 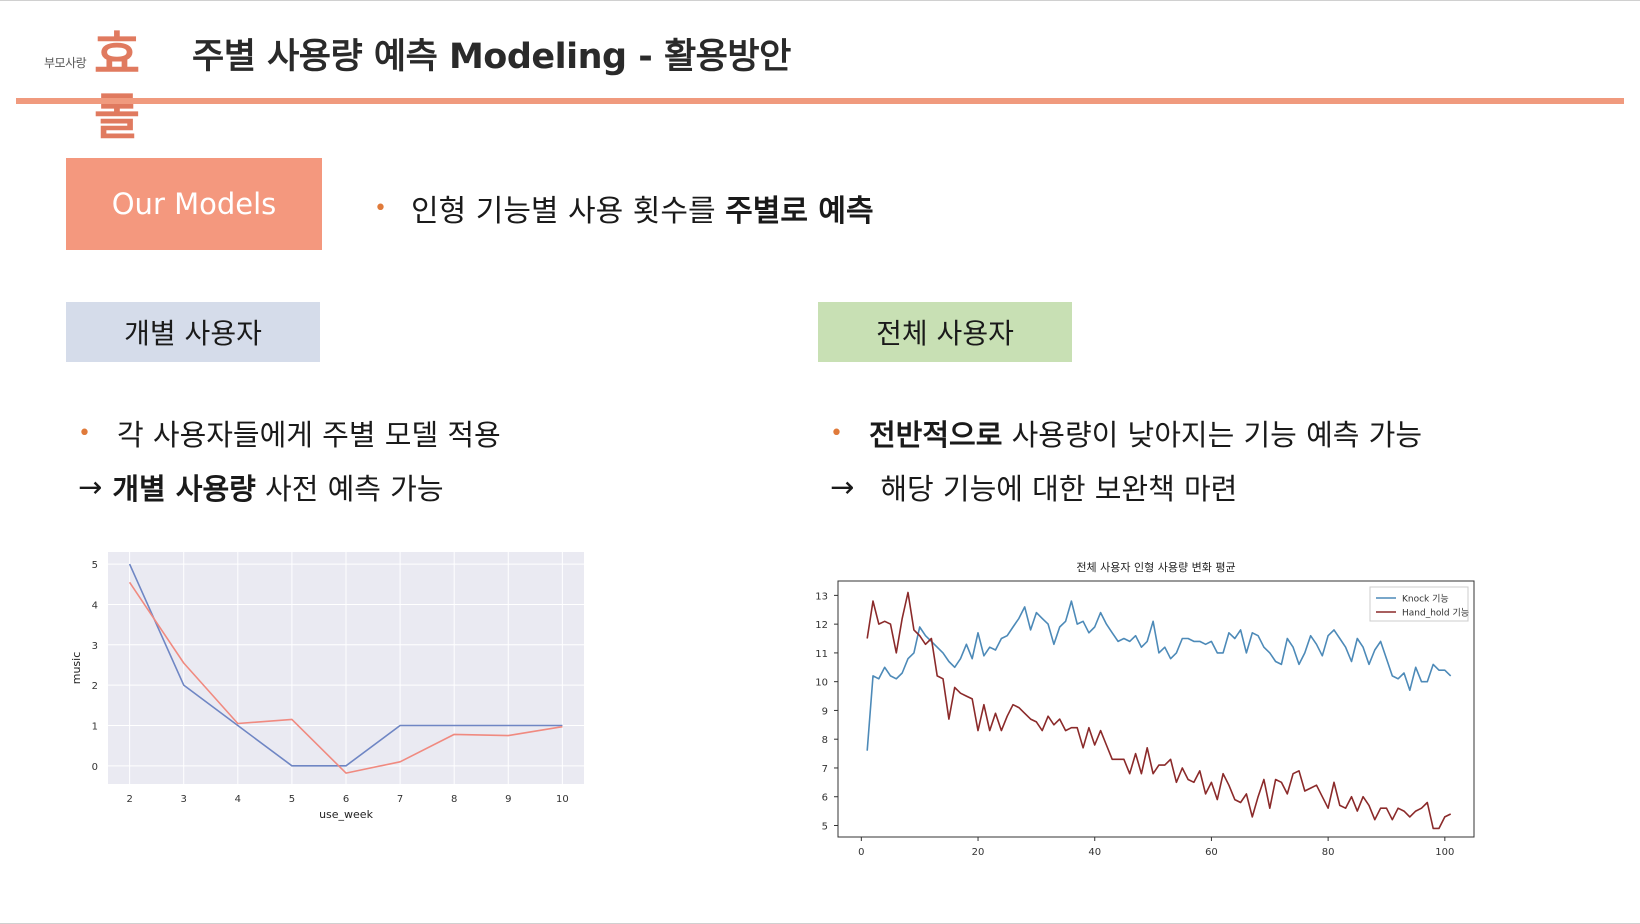 I want to click on individual-line-2: → 개별 사용량 사전 예측 가능, so click(x=261, y=487).